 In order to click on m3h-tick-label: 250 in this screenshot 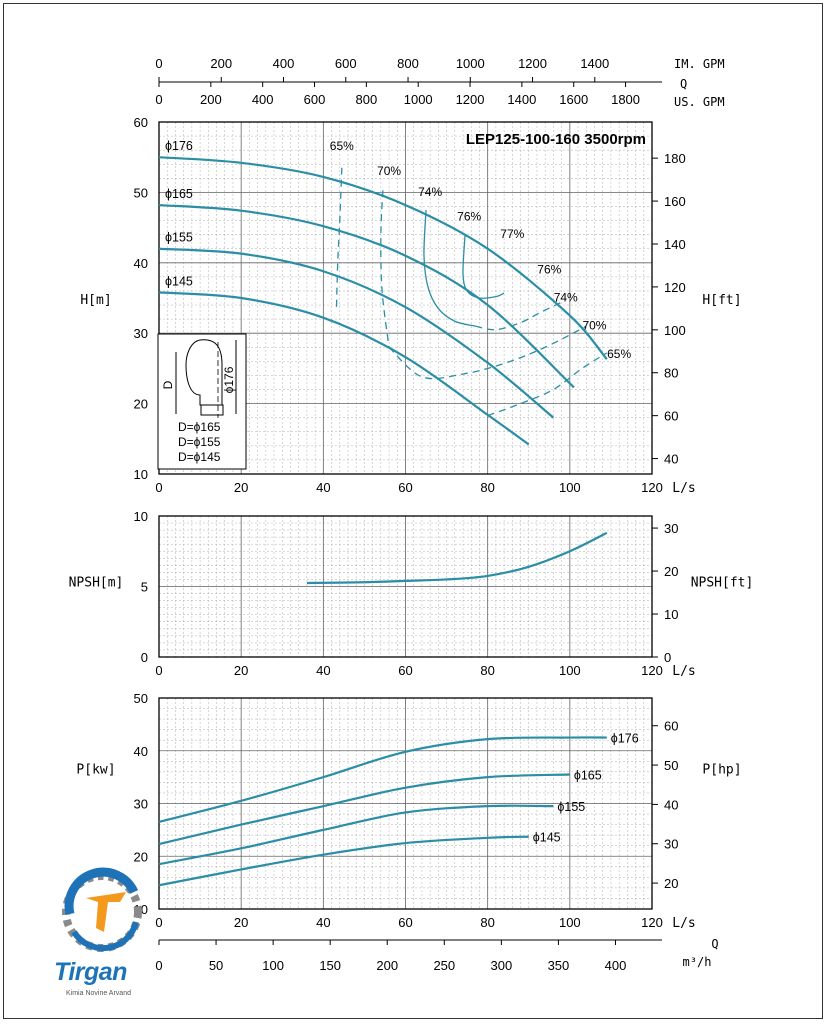, I will do `click(444, 965)`.